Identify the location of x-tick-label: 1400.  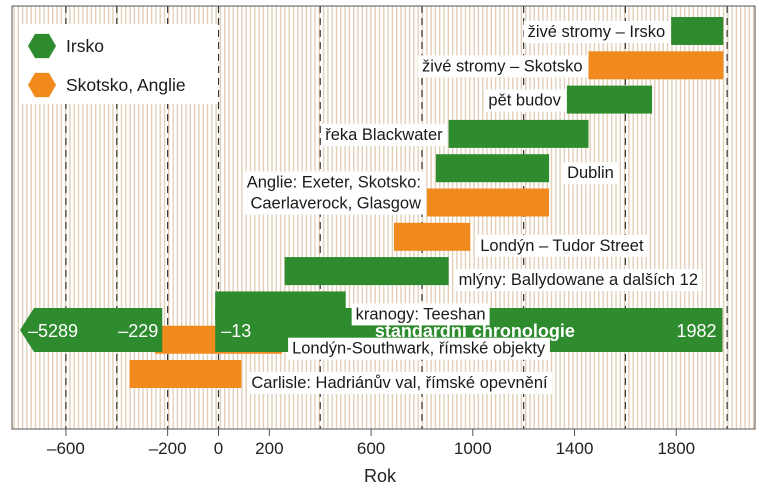
(575, 448).